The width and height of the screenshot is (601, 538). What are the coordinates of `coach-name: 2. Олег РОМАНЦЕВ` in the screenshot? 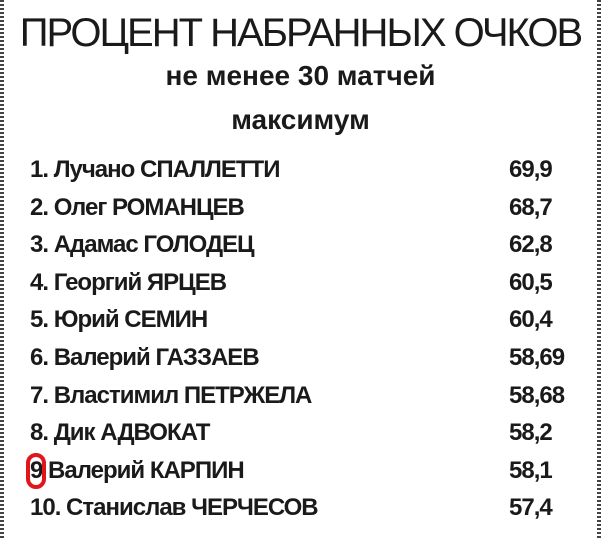 It's located at (137, 207).